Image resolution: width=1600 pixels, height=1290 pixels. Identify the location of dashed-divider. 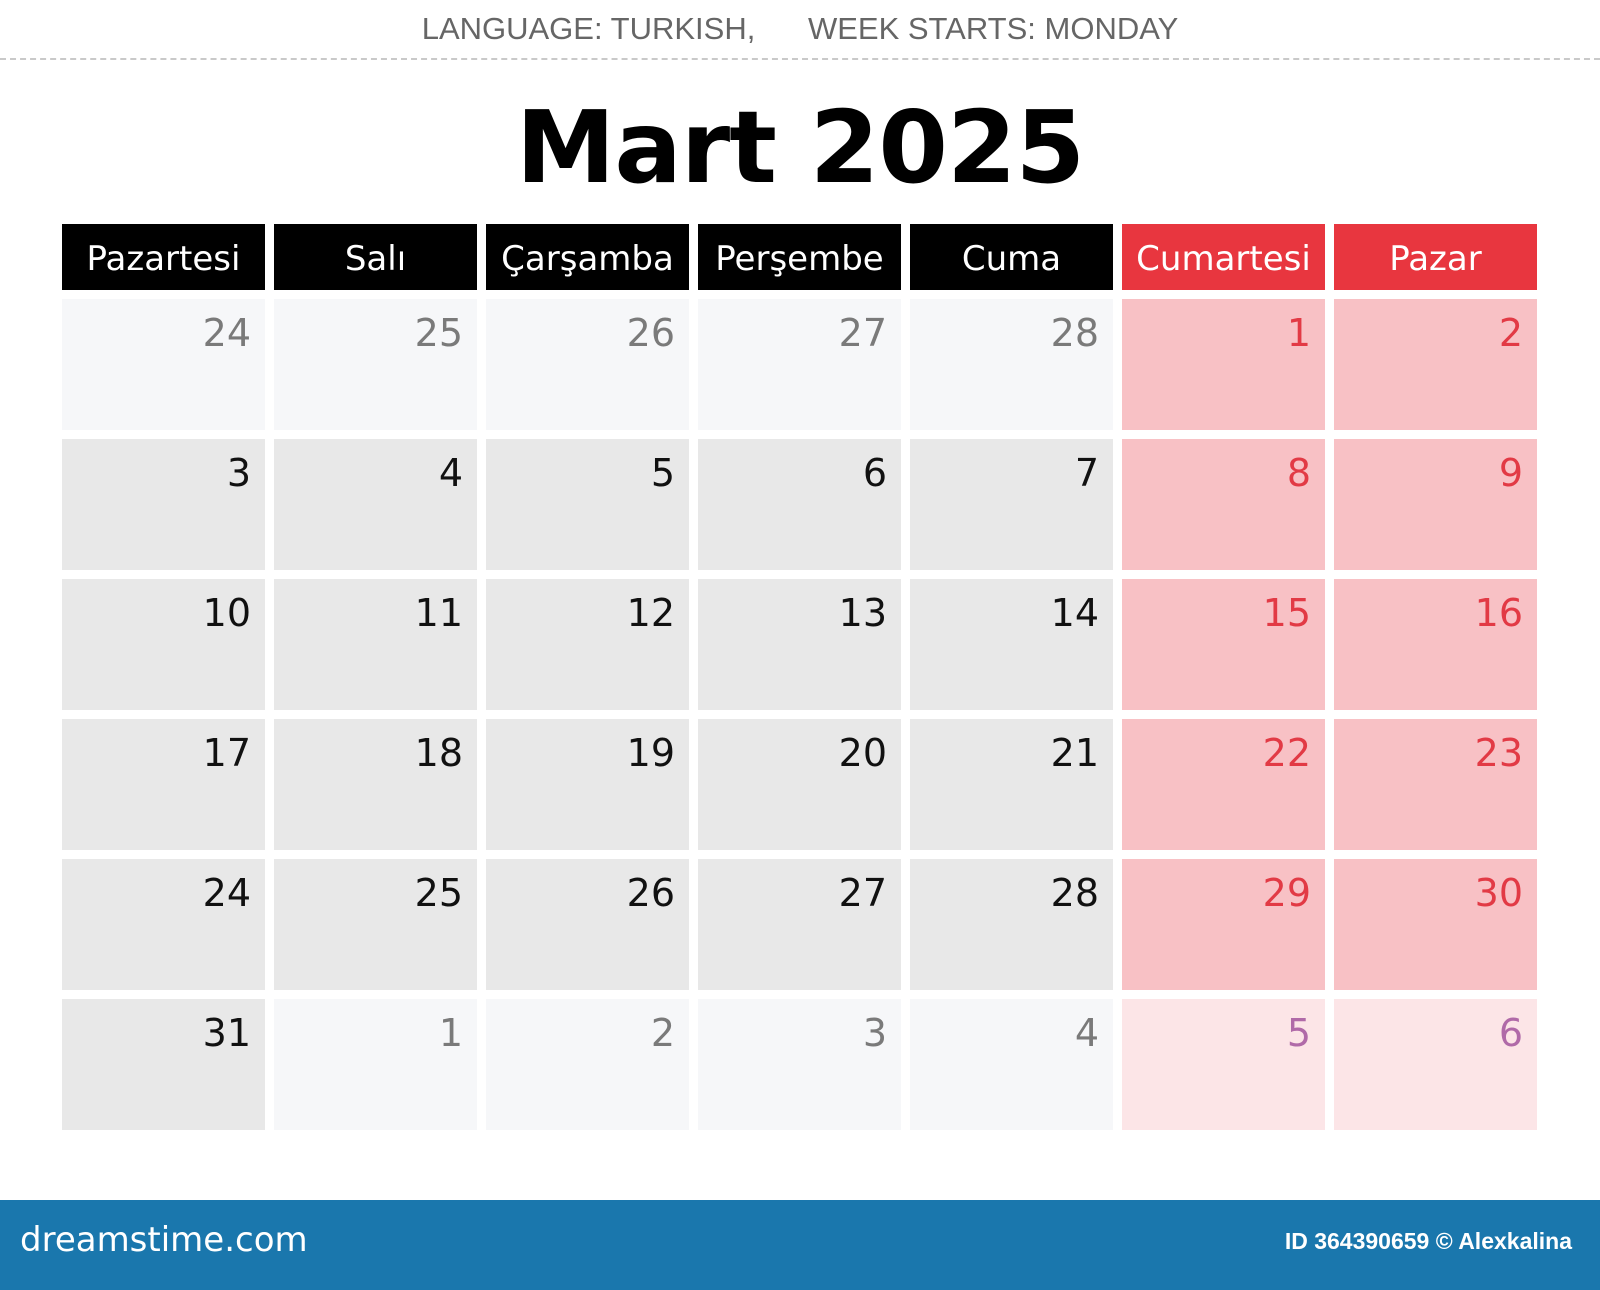
(800, 59).